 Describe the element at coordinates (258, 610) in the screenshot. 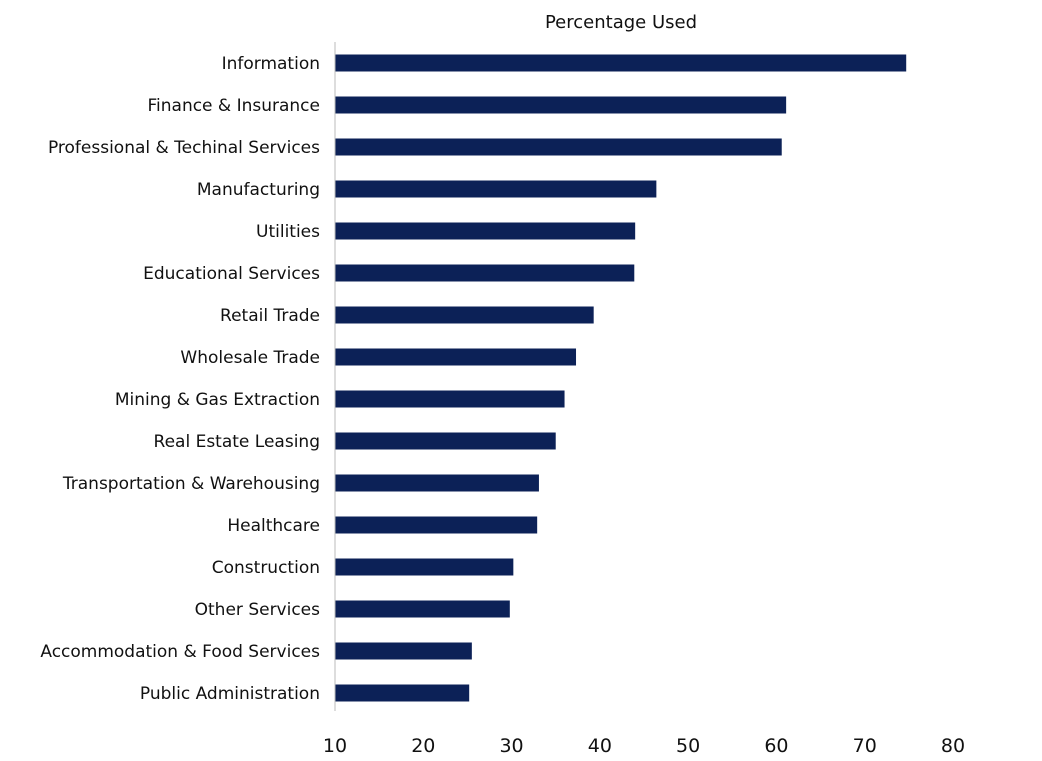

I see `category-label: Other Services` at that location.